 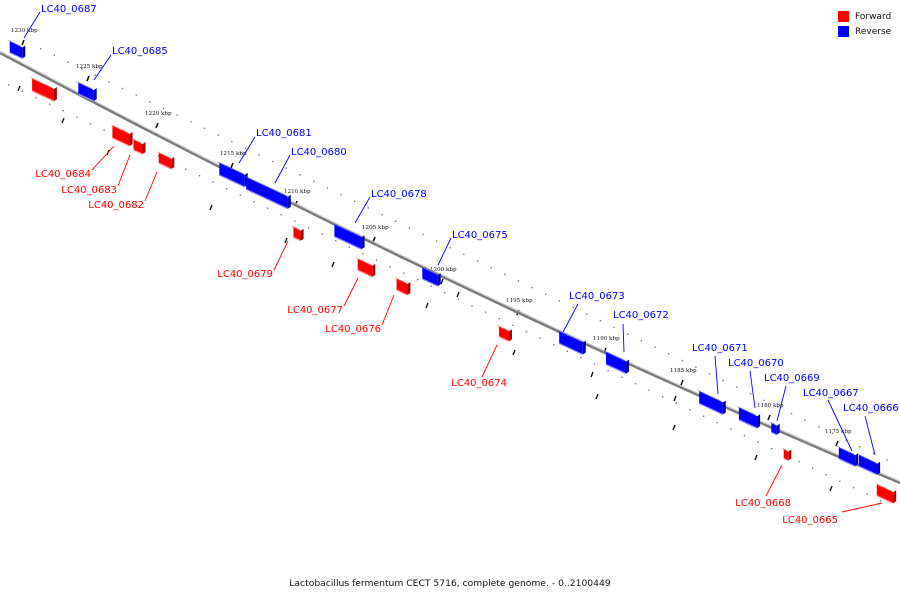 I want to click on gene-label: LC40_0671, so click(x=720, y=348).